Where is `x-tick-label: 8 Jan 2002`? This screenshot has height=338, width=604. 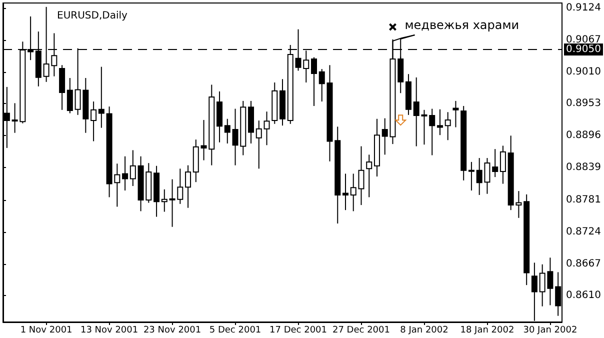
x-tick-label: 8 Jan 2002 is located at coordinates (424, 331).